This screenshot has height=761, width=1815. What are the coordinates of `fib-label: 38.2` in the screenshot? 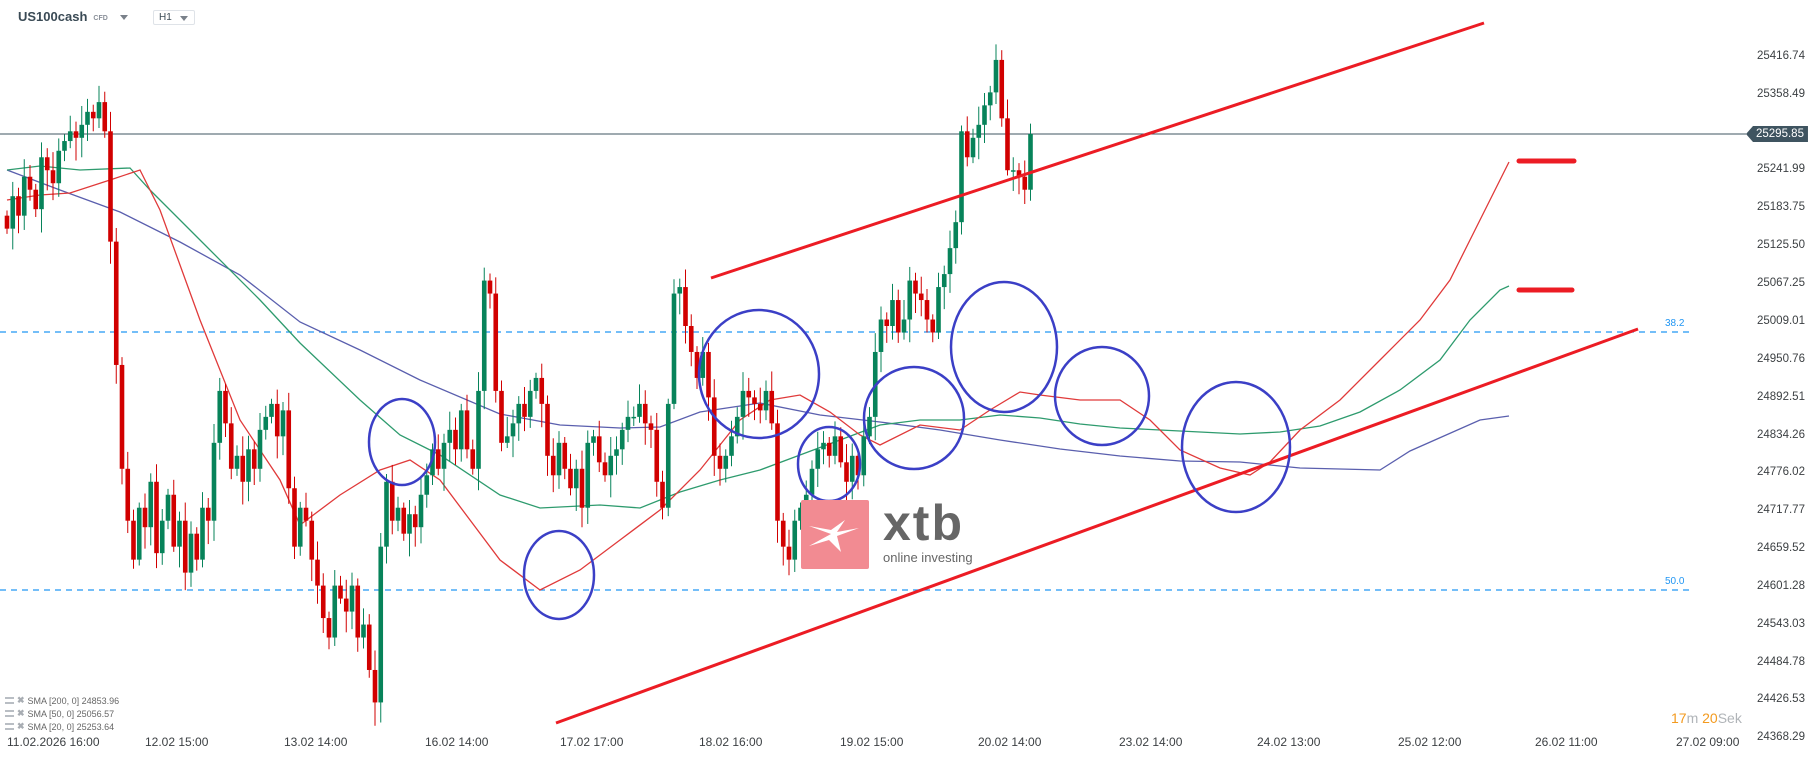 It's located at (1675, 323).